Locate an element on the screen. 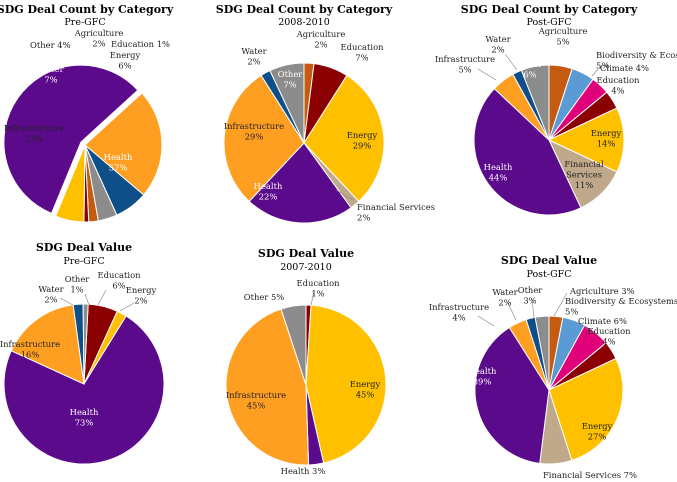 Image resolution: width=677 pixels, height=482 pixels. slice-label-other: Other 4% is located at coordinates (50, 45).